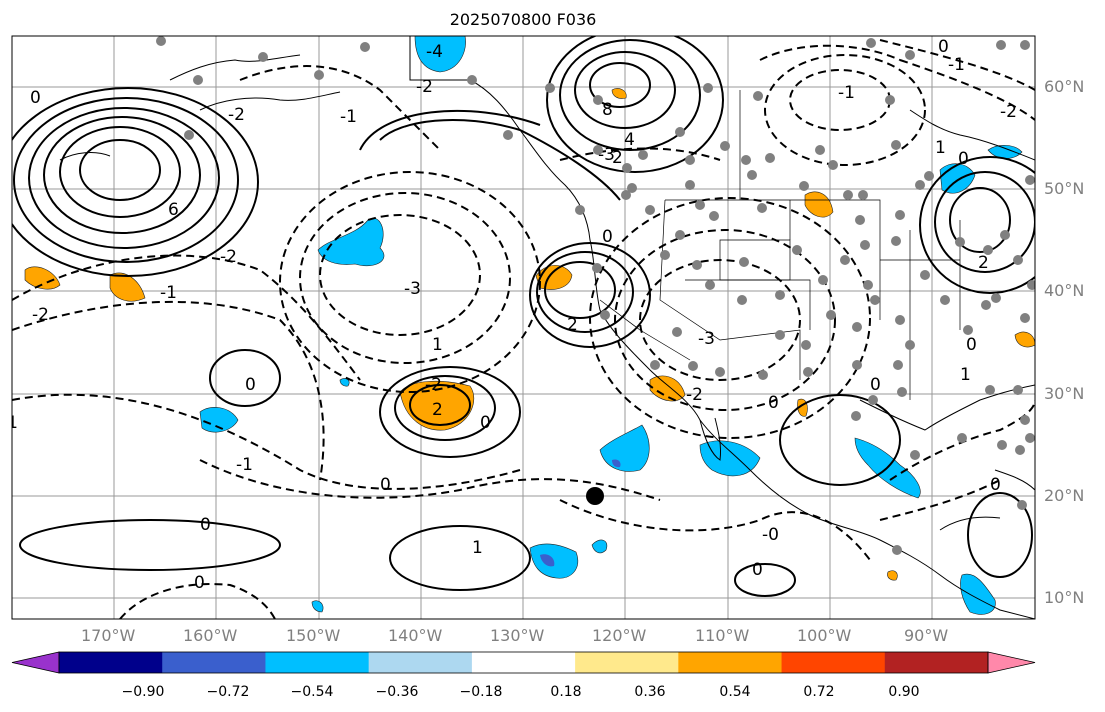 This screenshot has width=1105, height=712. What do you see at coordinates (780, 245) in the screenshot?
I see `state-borders` at bounding box center [780, 245].